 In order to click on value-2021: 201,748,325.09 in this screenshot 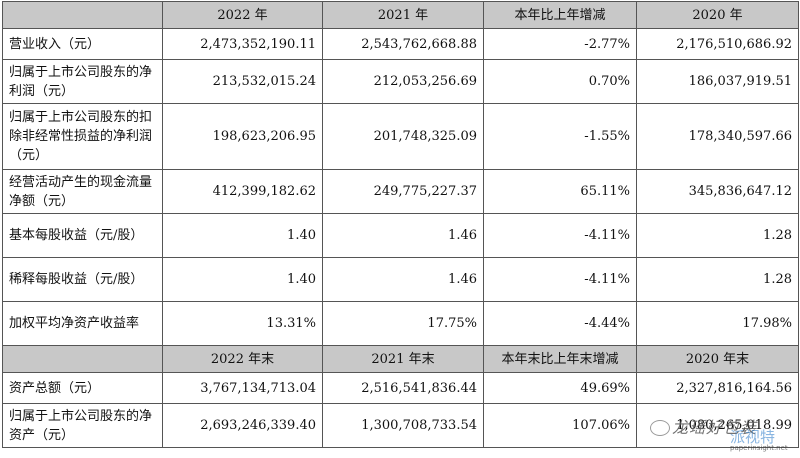, I will do `click(403, 136)`.